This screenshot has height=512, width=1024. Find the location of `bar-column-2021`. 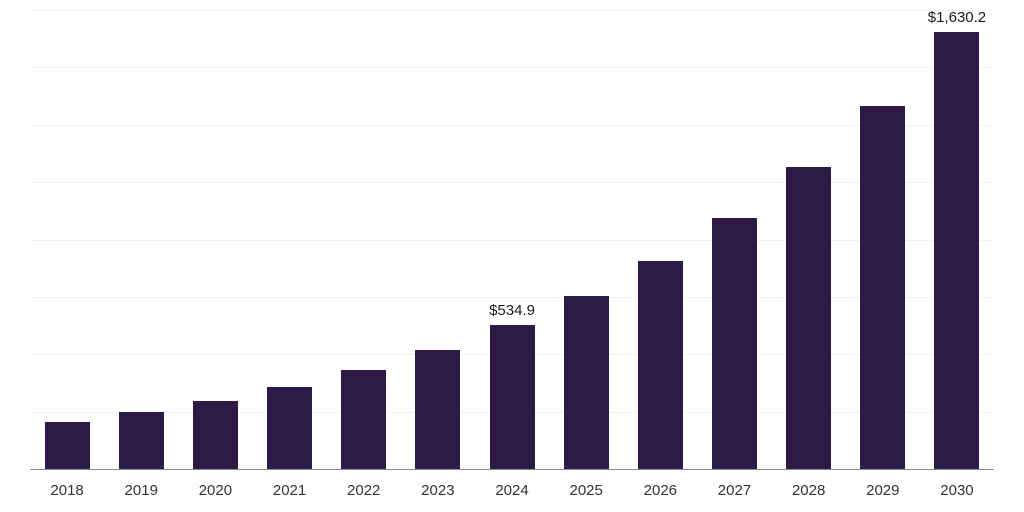

bar-column-2021 is located at coordinates (289, 239).